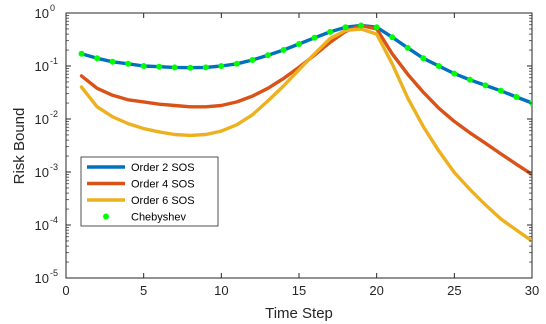  I want to click on x-tick-label: 15, so click(299, 290).